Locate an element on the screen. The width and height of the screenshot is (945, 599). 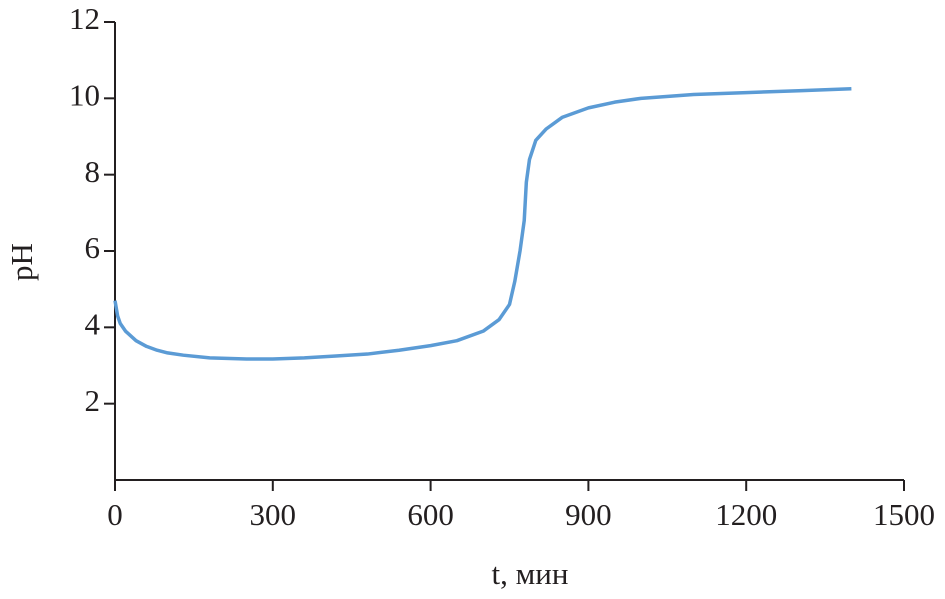
x-tick-label: 1200 is located at coordinates (746, 514).